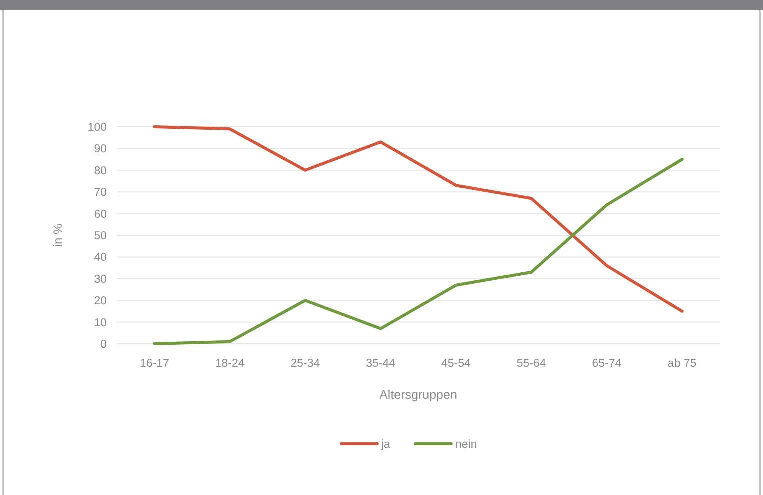 This screenshot has width=763, height=495. What do you see at coordinates (456, 364) in the screenshot?
I see `x-tick-label: 45-54` at bounding box center [456, 364].